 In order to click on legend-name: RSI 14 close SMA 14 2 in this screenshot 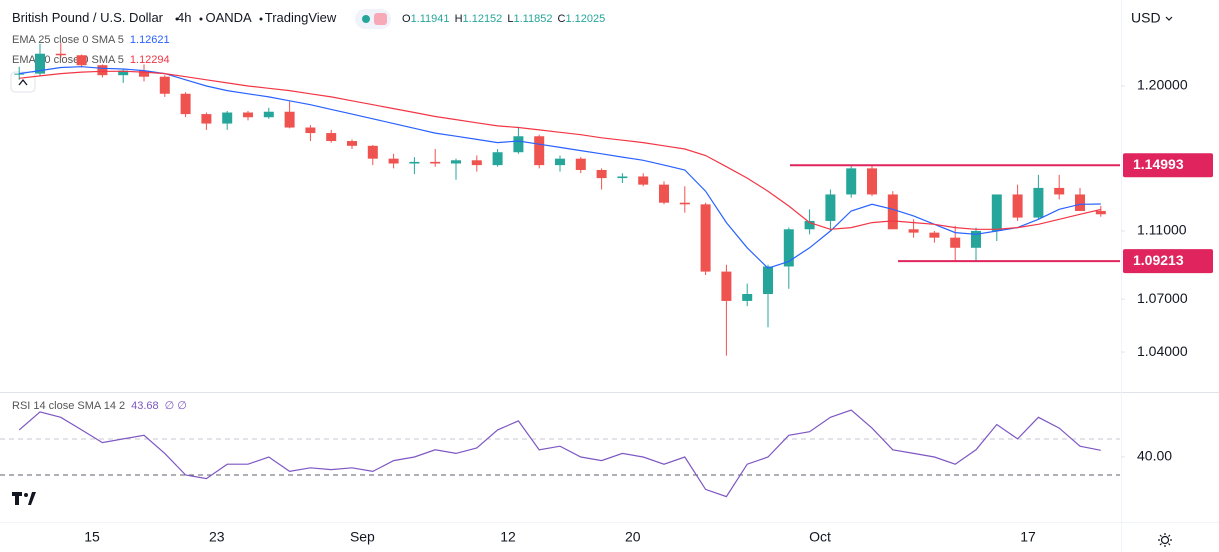, I will do `click(68, 406)`.